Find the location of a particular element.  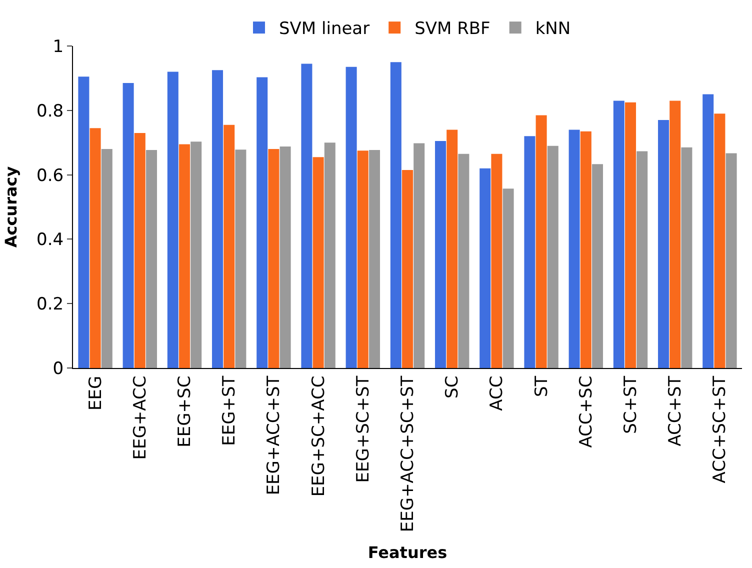

x-tick-label: ACC+ST is located at coordinates (676, 410).